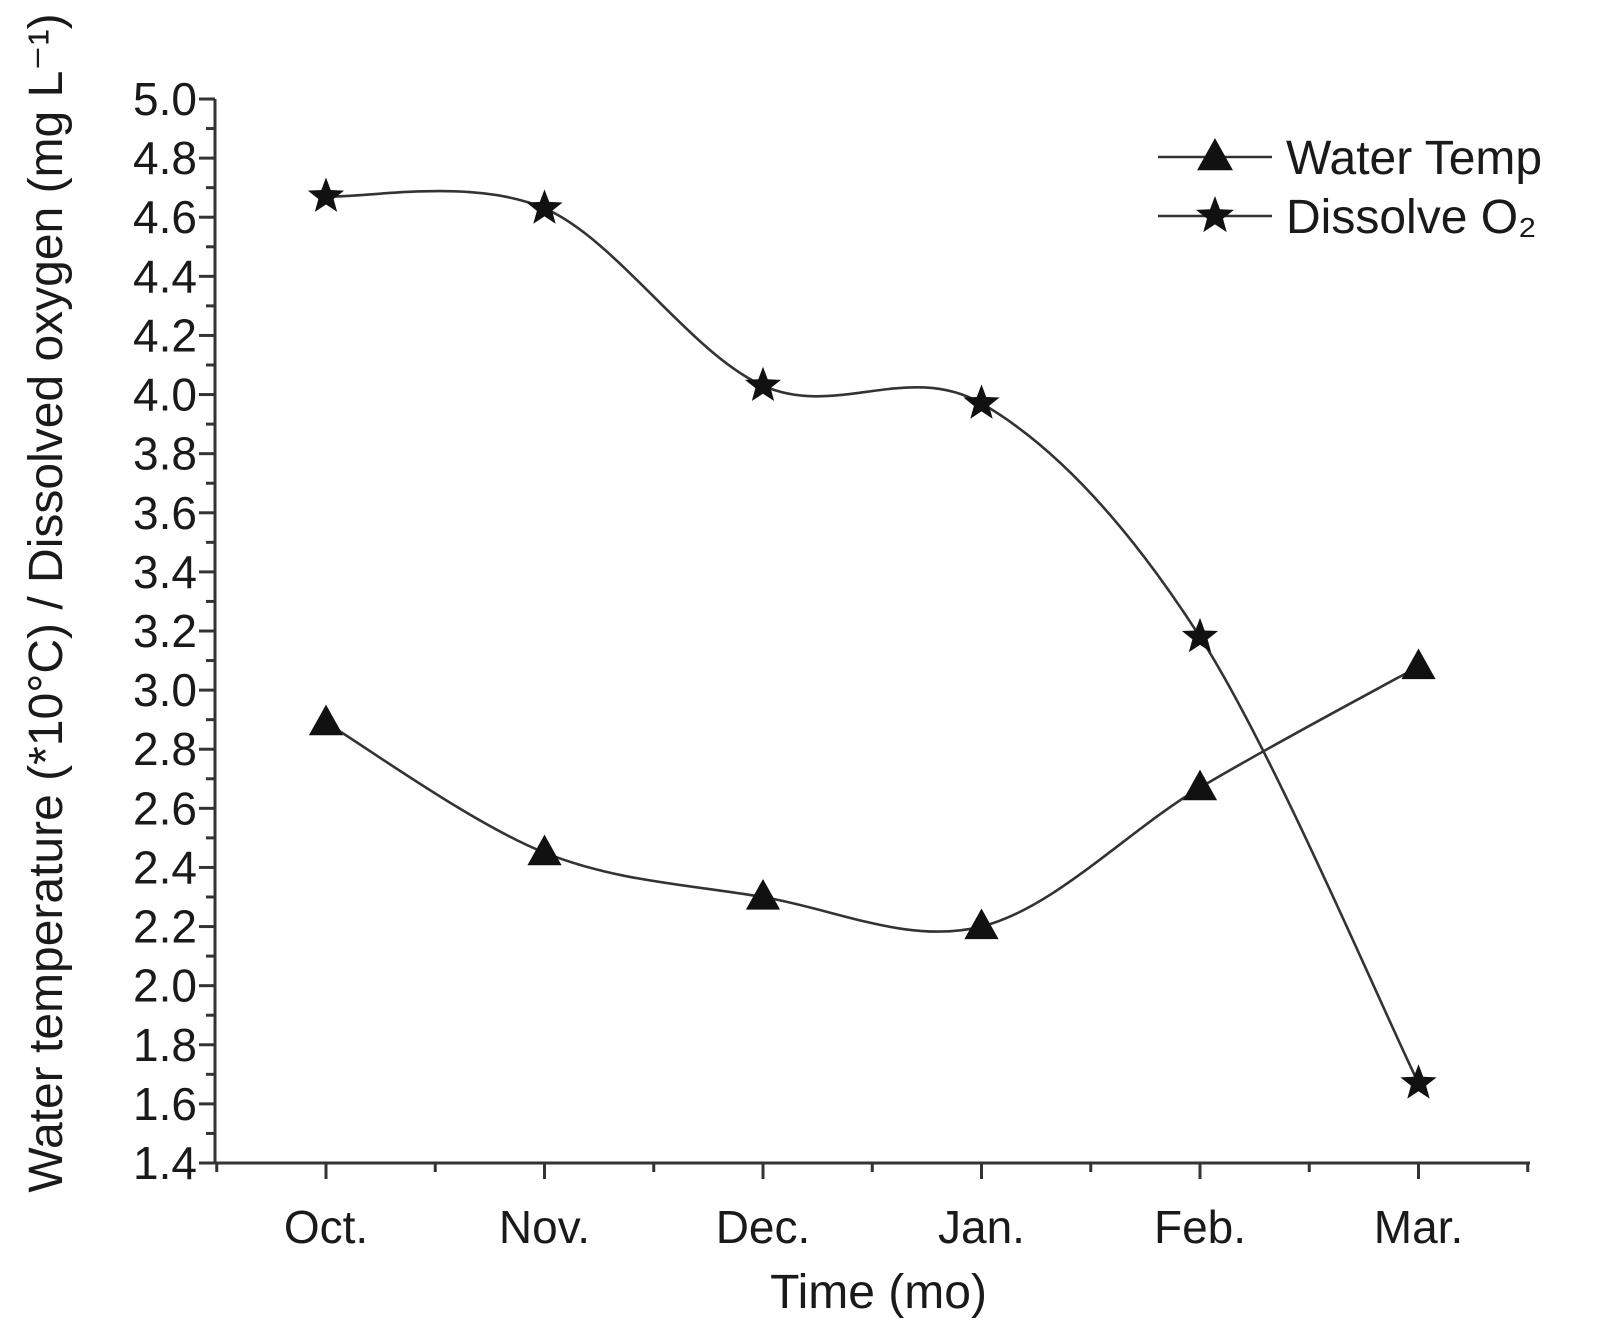 The image size is (1620, 1334). What do you see at coordinates (165, 395) in the screenshot?
I see `y-tick-label: 4.0` at bounding box center [165, 395].